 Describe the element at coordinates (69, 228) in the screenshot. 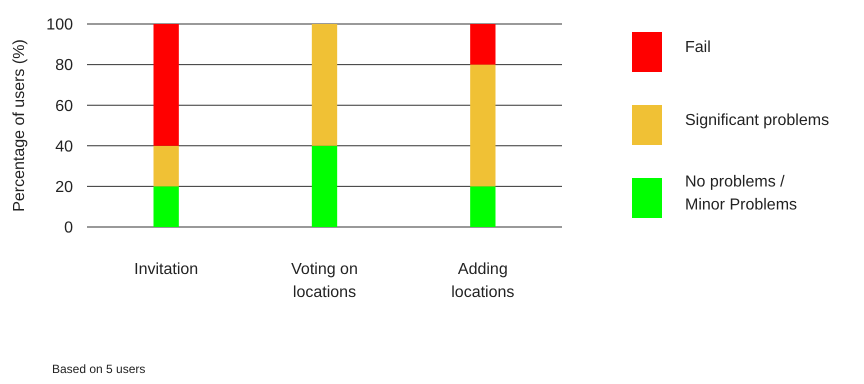

I see `y-tick-label: 0` at that location.